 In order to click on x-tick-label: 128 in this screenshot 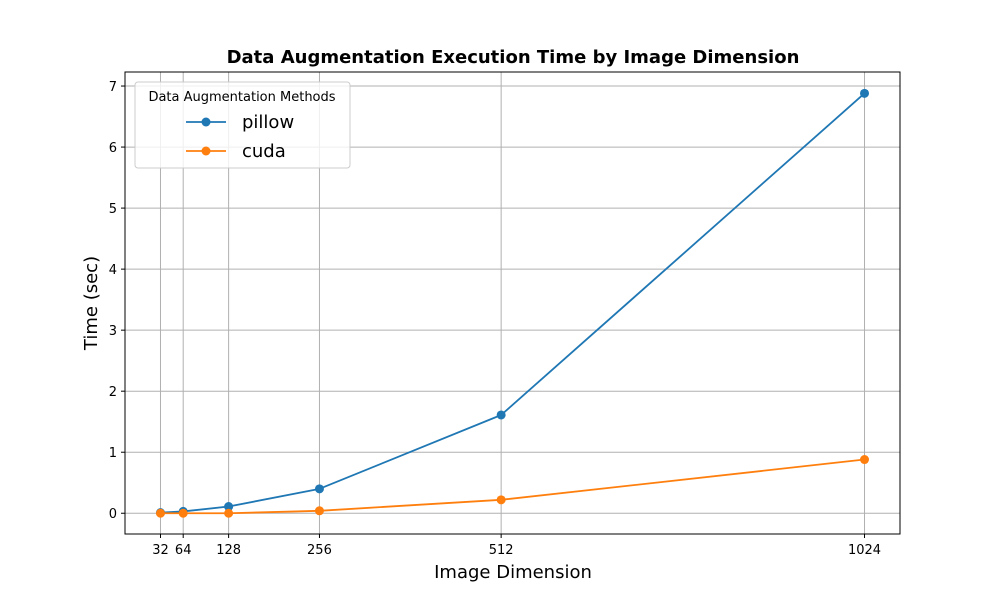, I will do `click(228, 550)`.